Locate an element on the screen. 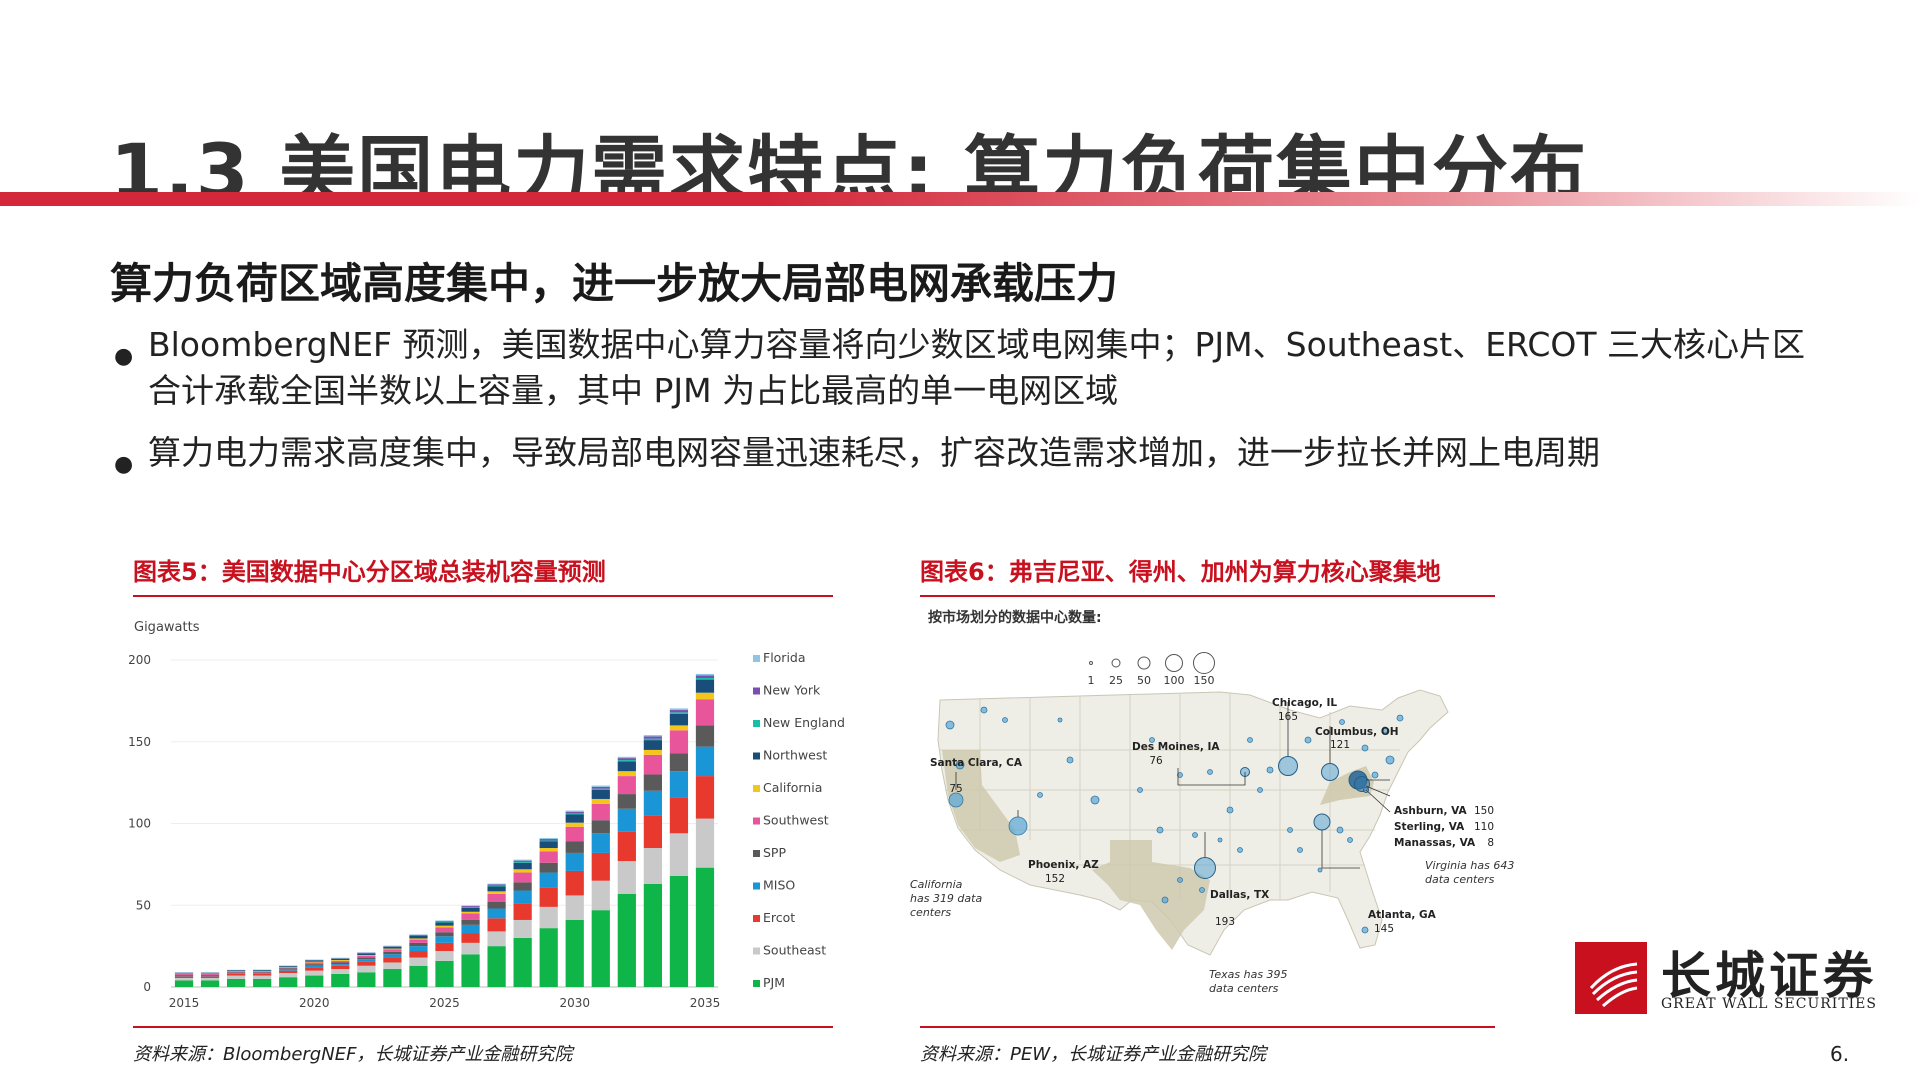 Image resolution: width=1920 pixels, height=1080 pixels. svg-text: 121 is located at coordinates (1340, 745).